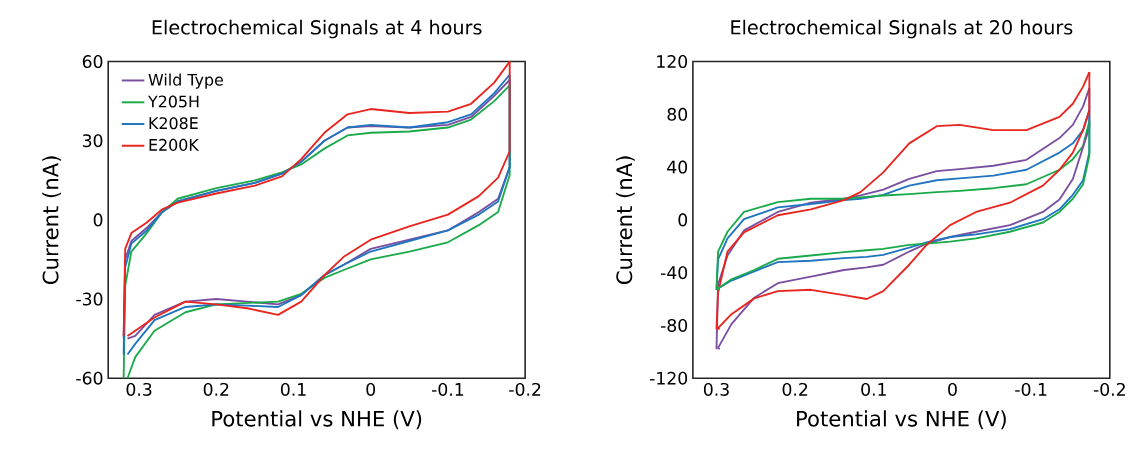 This screenshot has height=463, width=1131. Describe the element at coordinates (173, 123) in the screenshot. I see `legend-label: K208E` at that location.